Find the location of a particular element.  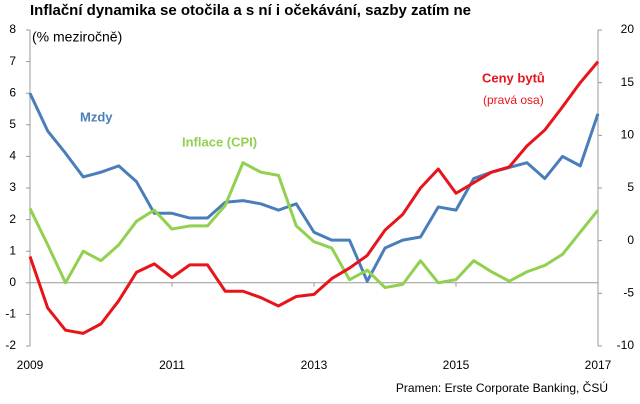

x-tick-label: 2015 is located at coordinates (456, 365).